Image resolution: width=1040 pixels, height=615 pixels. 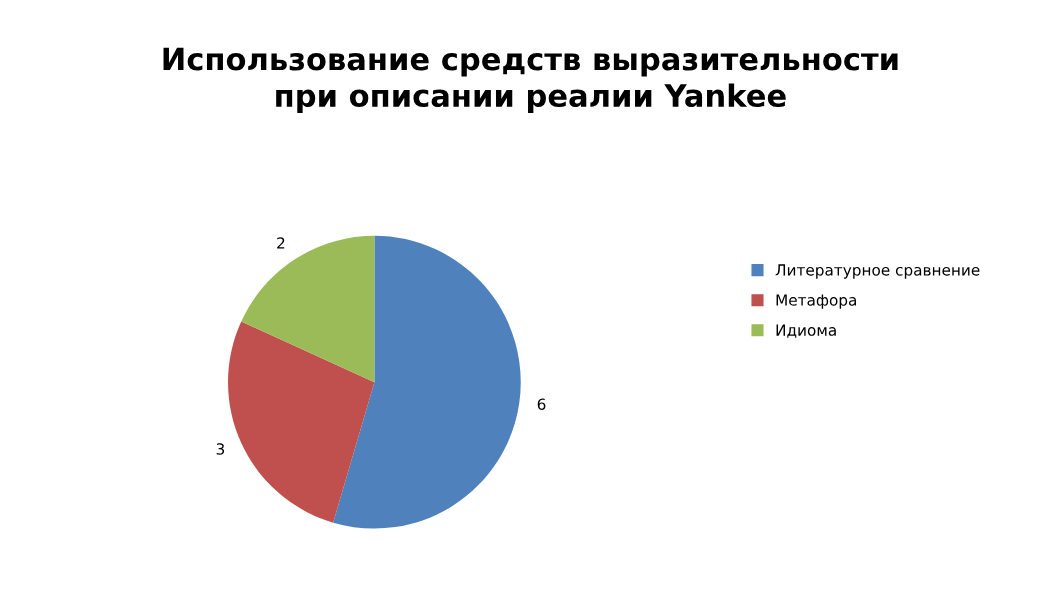 I want to click on data-label: 3, so click(x=220, y=449).